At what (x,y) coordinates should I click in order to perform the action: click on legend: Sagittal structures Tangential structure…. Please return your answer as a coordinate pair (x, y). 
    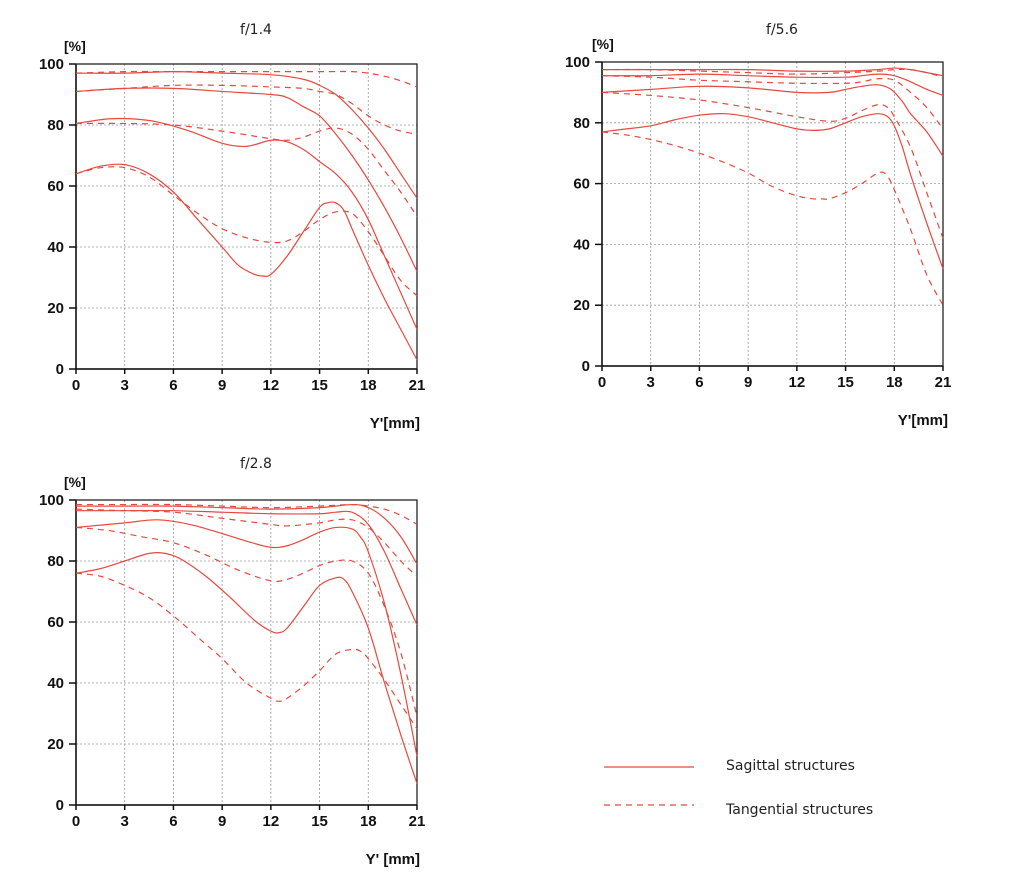
    Looking at the image, I should click on (738, 788).